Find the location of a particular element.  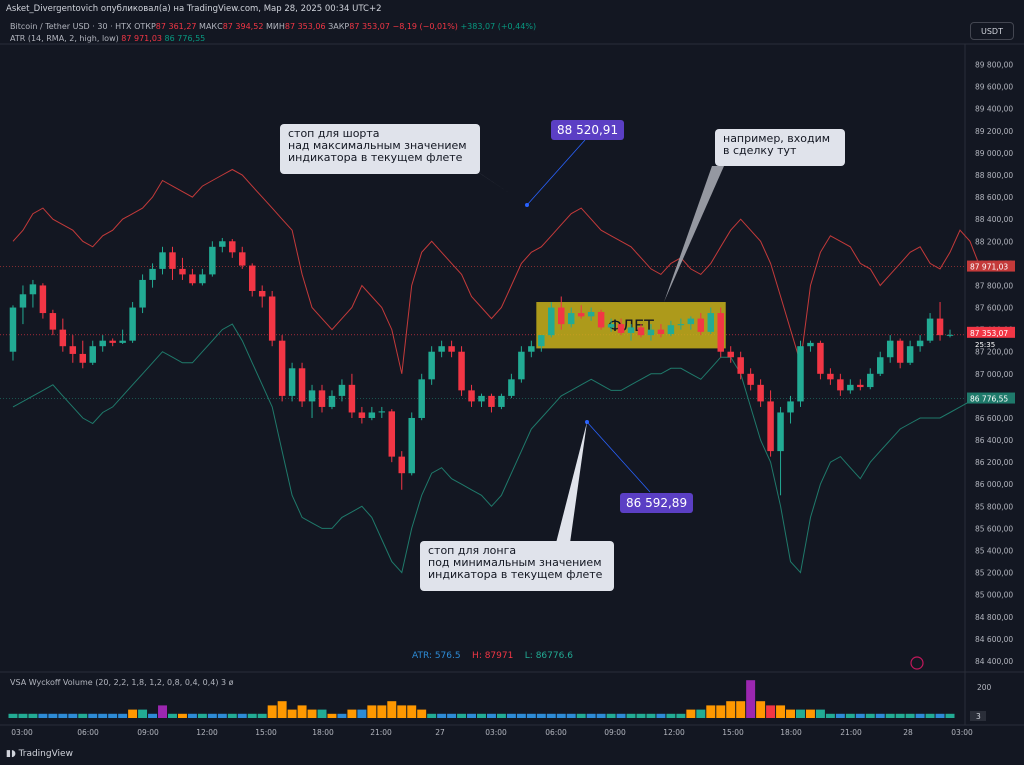

price-axis-label: 86 400,00 is located at coordinates (994, 440).